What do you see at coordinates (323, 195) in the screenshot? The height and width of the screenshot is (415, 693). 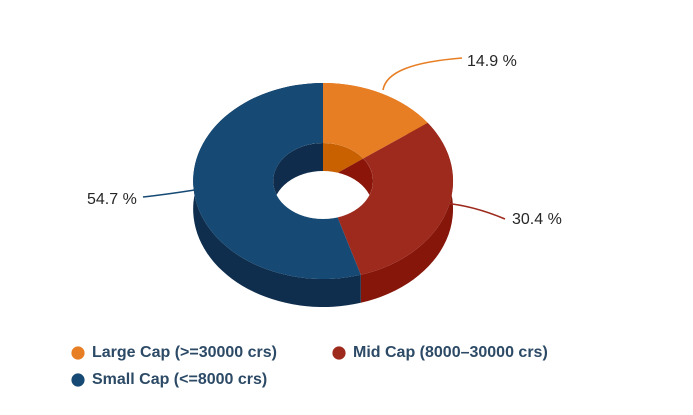 I see `donut-hole-window` at bounding box center [323, 195].